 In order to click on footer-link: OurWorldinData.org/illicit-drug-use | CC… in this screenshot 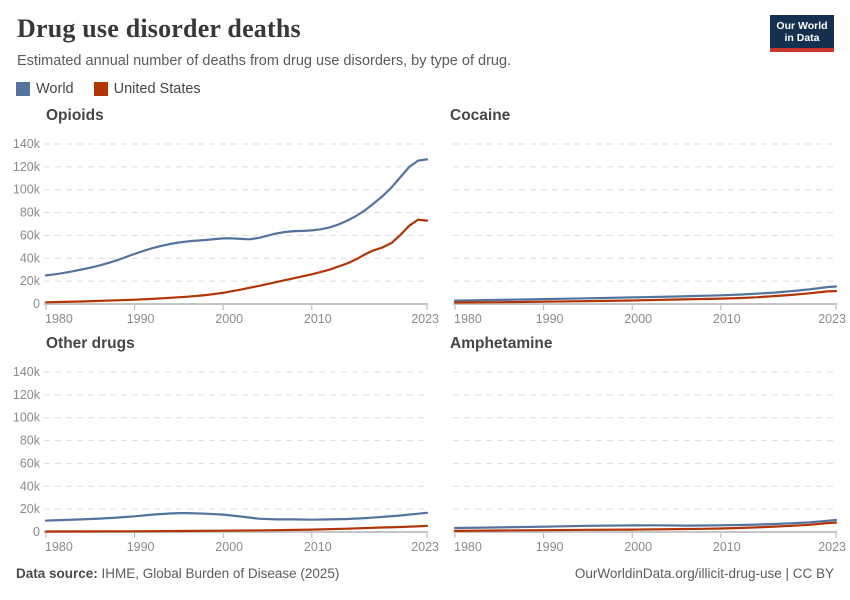, I will do `click(704, 573)`.